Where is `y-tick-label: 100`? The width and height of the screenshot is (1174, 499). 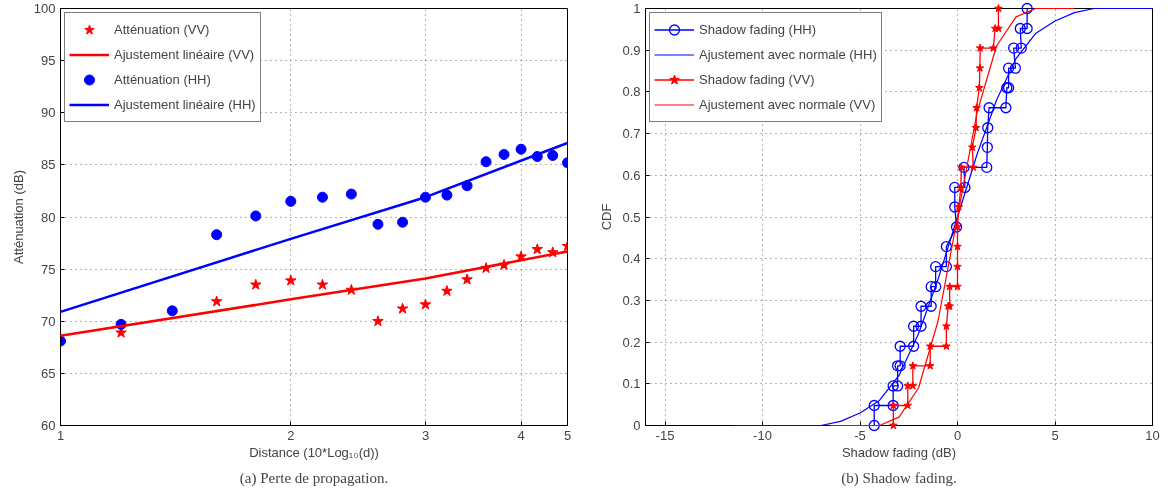 y-tick-label: 100 is located at coordinates (44, 8).